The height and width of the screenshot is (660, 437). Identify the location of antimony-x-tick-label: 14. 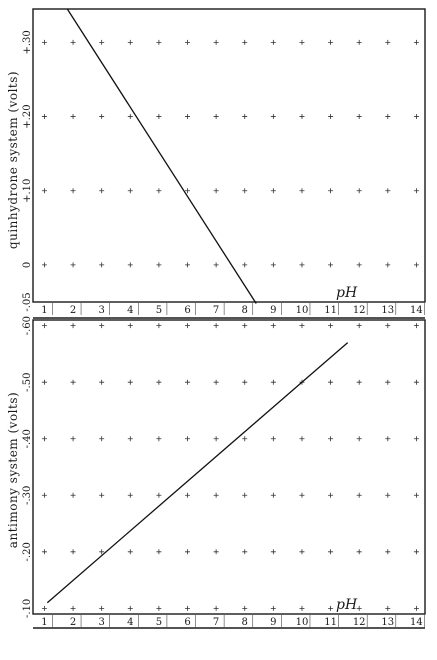
(416, 622).